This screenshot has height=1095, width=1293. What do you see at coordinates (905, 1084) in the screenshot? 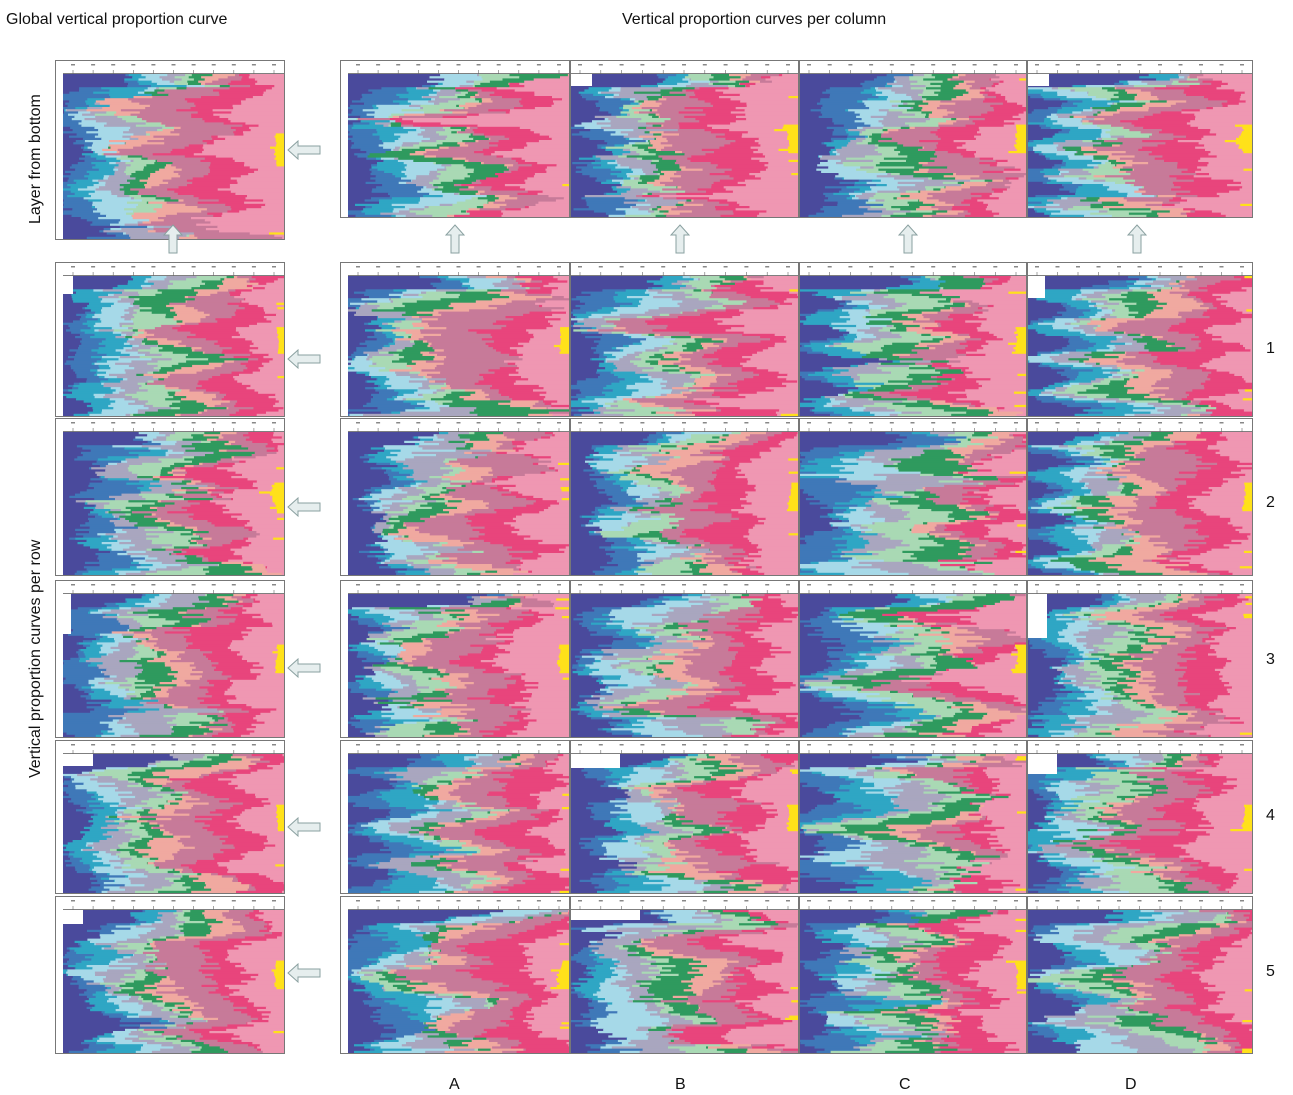
I see `column-label-c: C` at bounding box center [905, 1084].